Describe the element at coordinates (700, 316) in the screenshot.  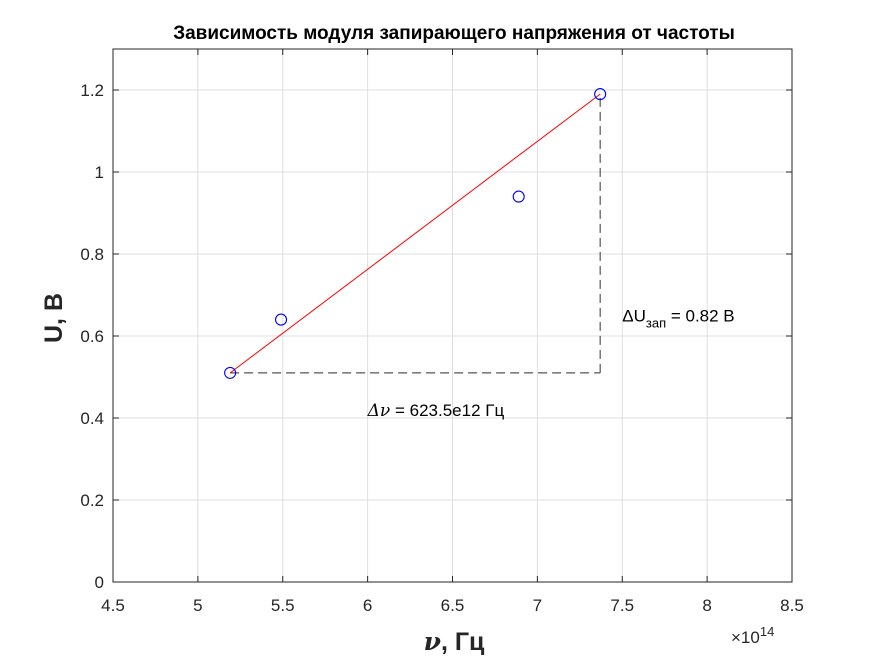
I see `delta-u-text: = 0.82 В` at that location.